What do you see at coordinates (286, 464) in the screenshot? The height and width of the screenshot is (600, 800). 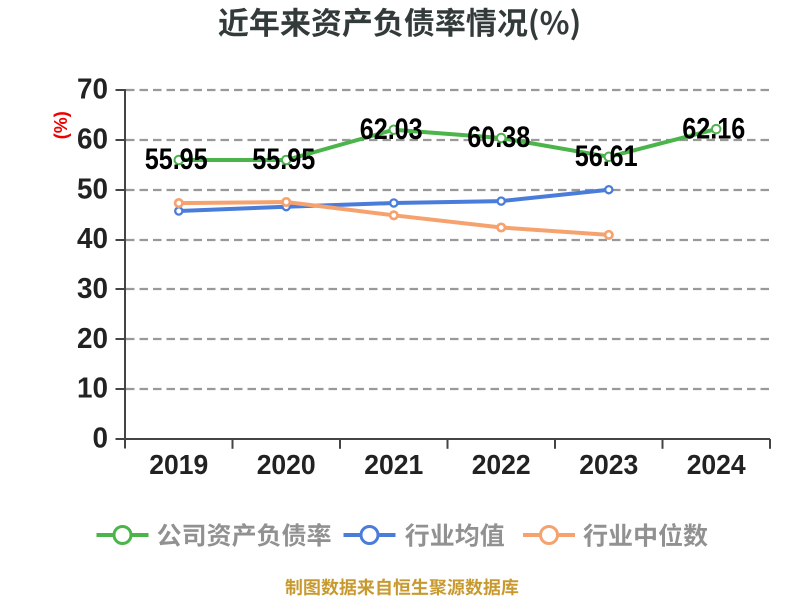 I see `svg-text: 2020` at bounding box center [286, 464].